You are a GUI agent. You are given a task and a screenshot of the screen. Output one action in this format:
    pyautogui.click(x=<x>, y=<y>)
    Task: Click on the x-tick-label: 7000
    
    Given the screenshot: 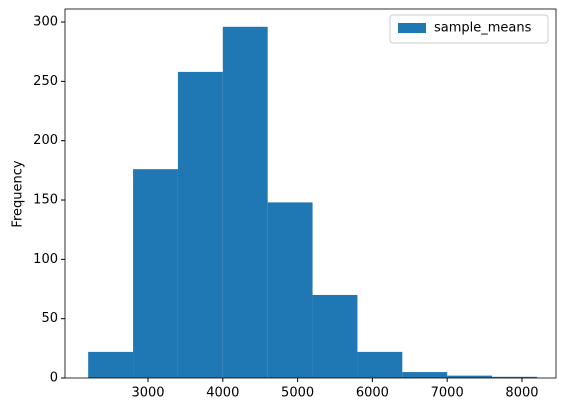 What is the action you would take?
    pyautogui.click(x=447, y=393)
    